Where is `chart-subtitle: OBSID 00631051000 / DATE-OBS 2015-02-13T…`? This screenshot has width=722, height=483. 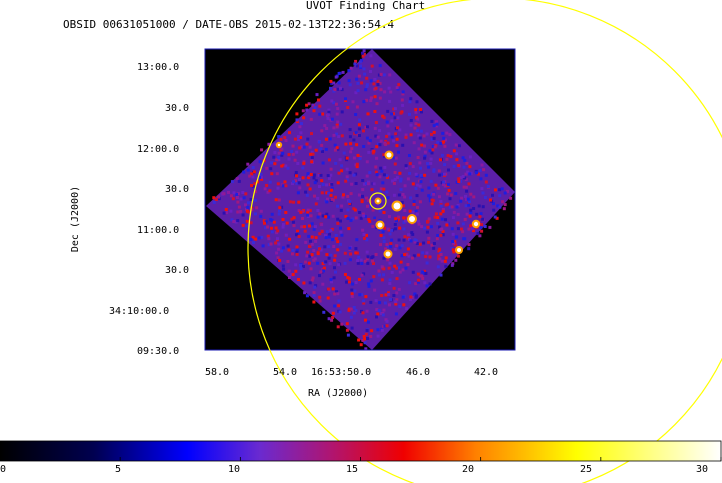 chart-subtitle: OBSID 00631051000 / DATE-OBS 2015-02-13T… is located at coordinates (229, 24).